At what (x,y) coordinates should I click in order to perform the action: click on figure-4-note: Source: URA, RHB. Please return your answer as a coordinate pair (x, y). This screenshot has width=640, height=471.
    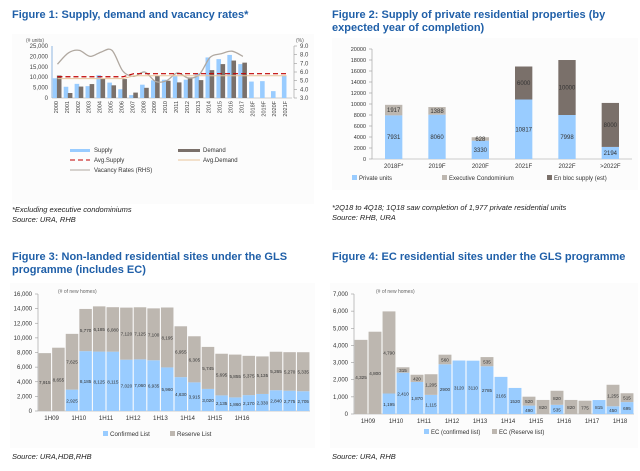
    Looking at the image, I should click on (364, 457).